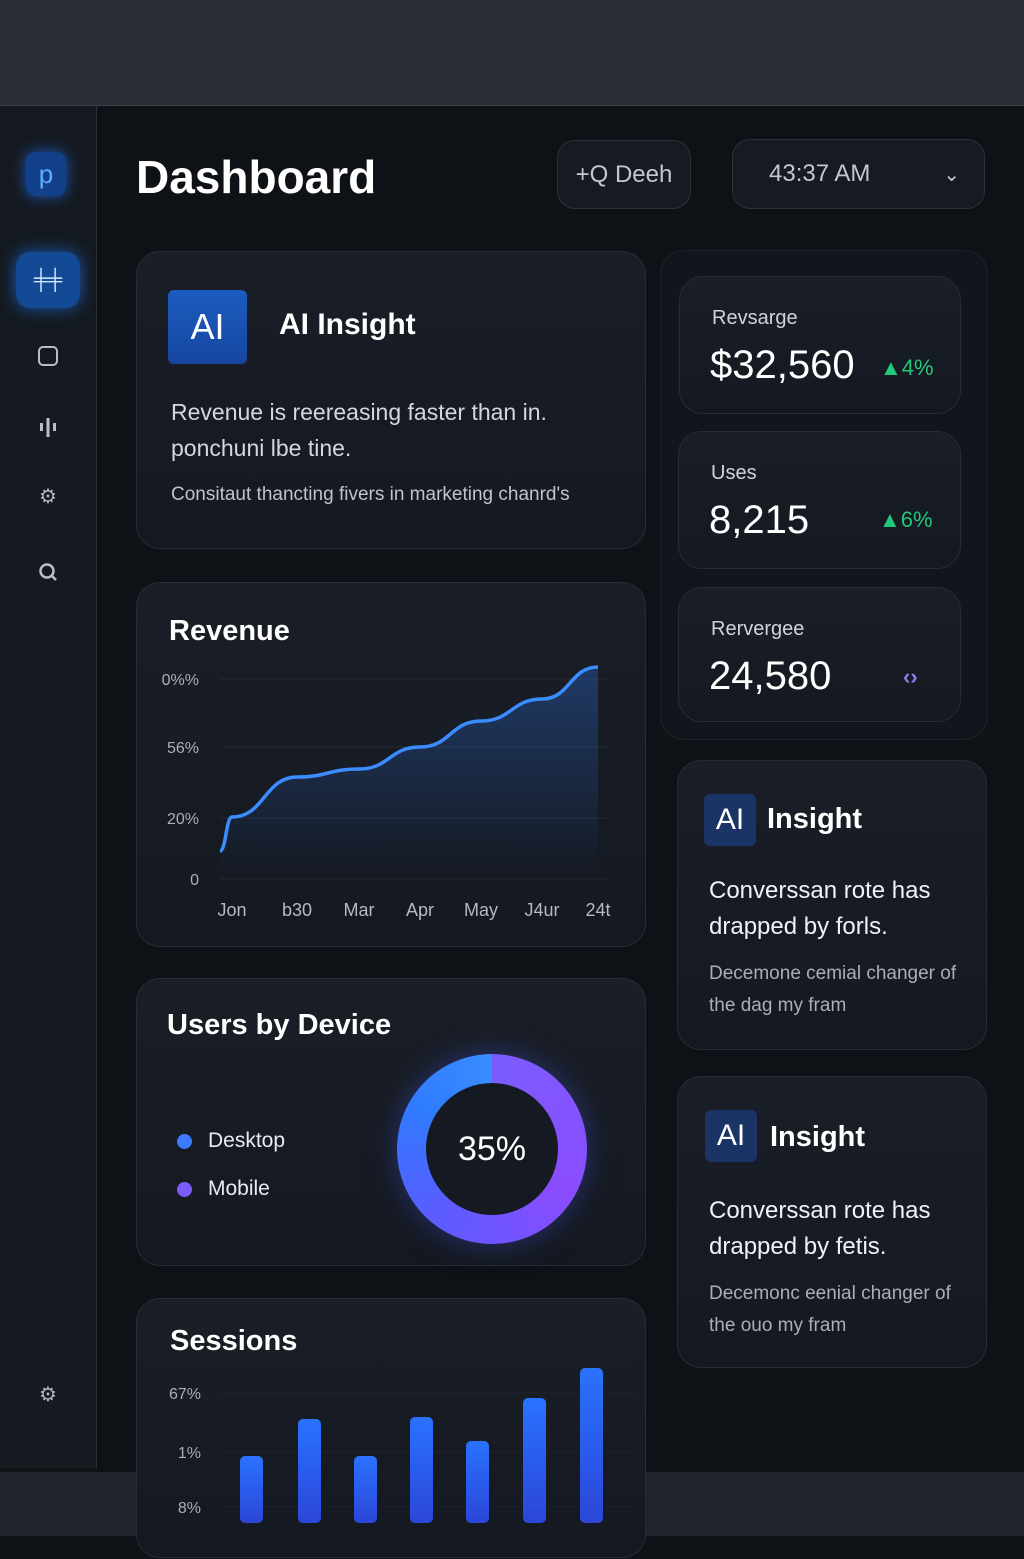 This screenshot has width=1024, height=1559. I want to click on y-tick-label: 20%, so click(183, 819).